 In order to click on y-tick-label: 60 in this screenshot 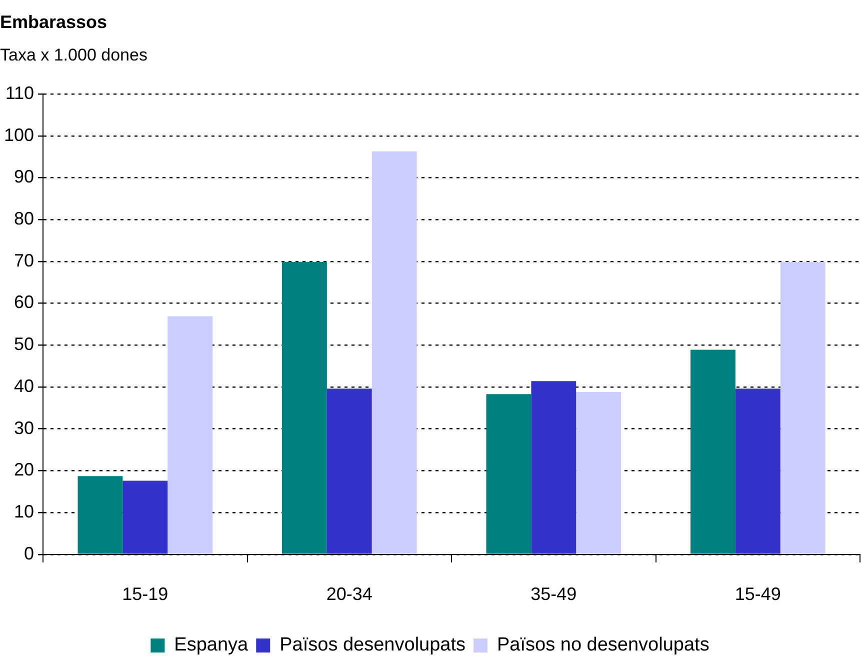, I will do `click(24, 302)`.